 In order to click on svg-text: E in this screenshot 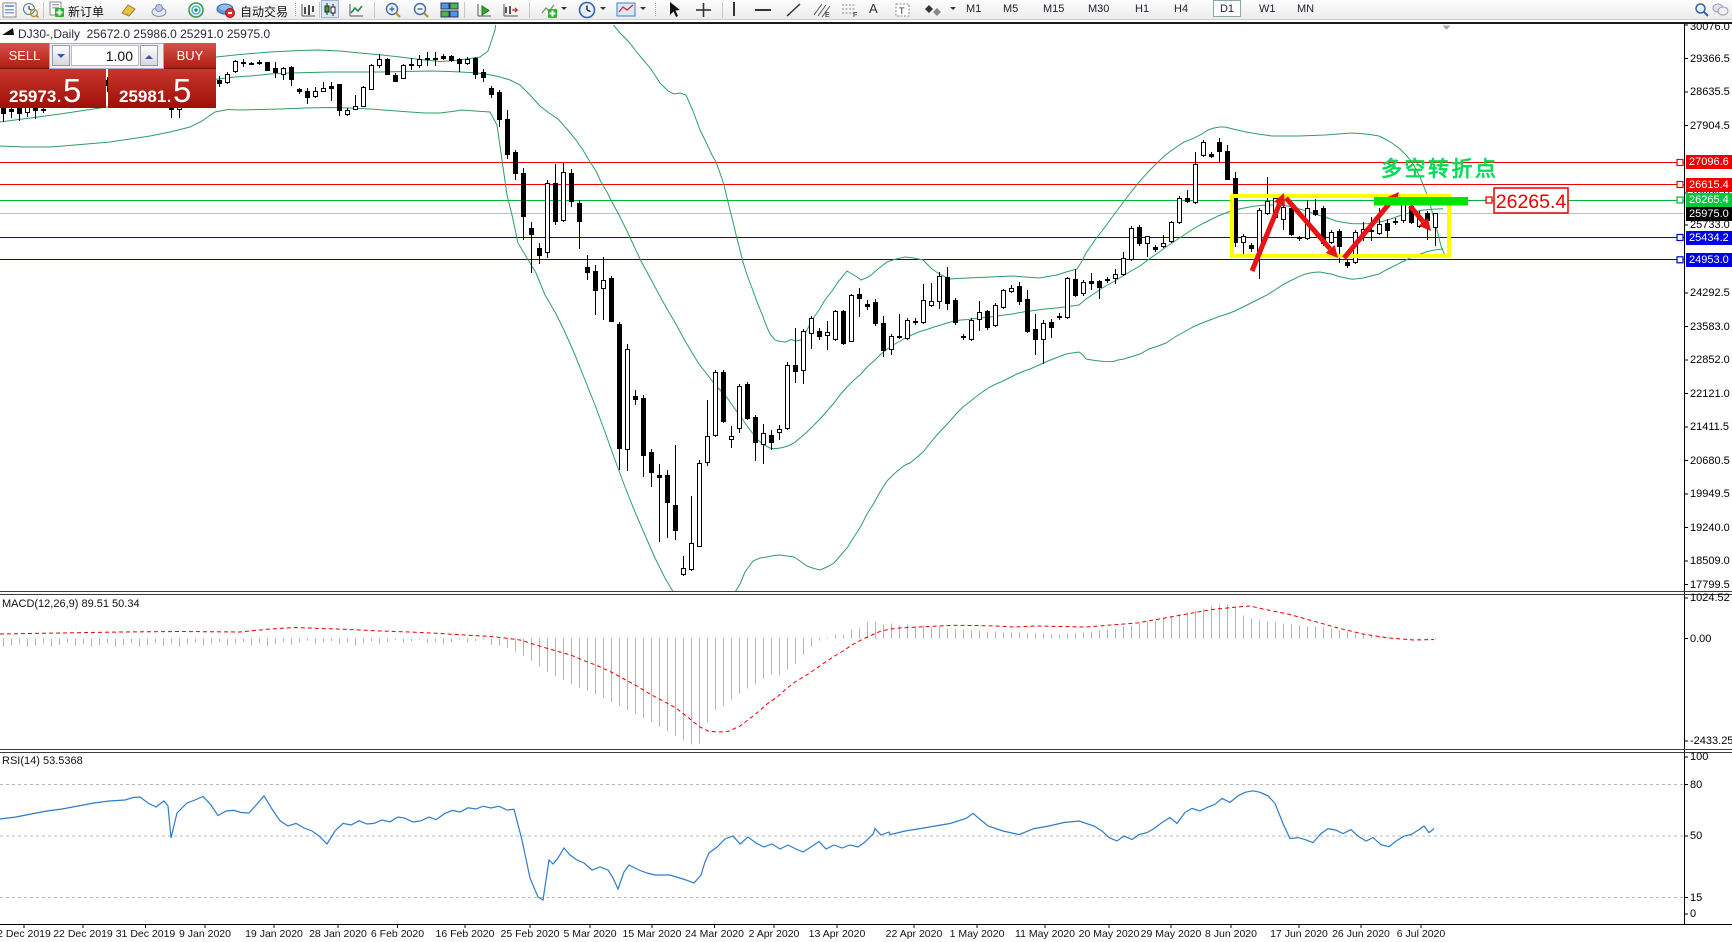, I will do `click(827, 15)`.